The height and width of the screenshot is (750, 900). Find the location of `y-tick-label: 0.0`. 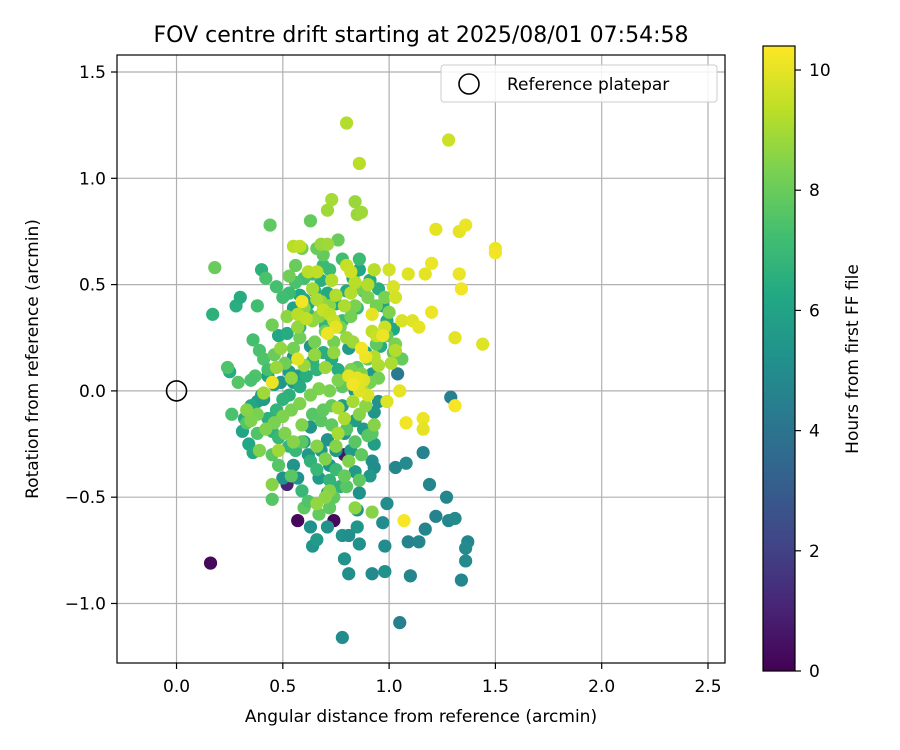

y-tick-label: 0.0 is located at coordinates (92, 392).